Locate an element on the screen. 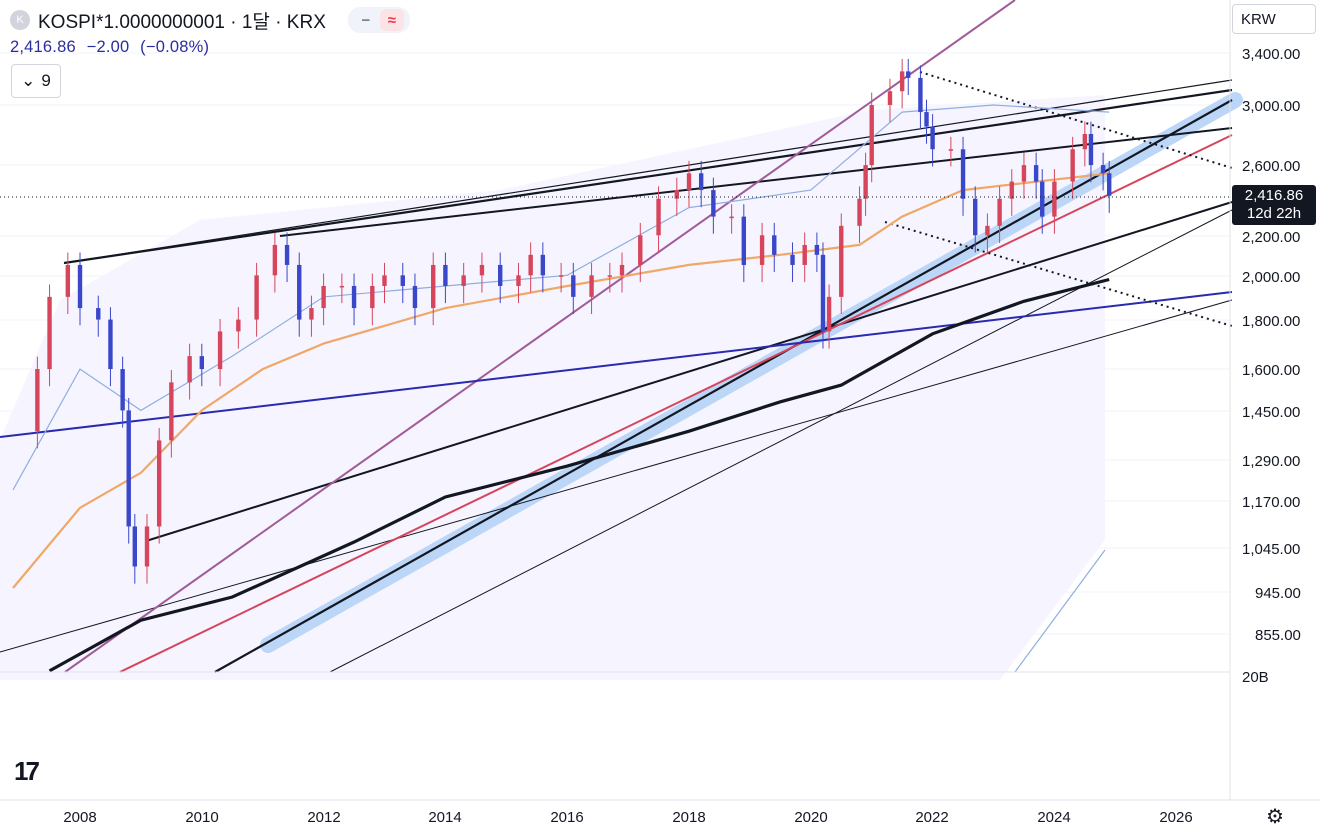 This screenshot has height=836, width=1320. price-tick: 1,290.00 is located at coordinates (1271, 461).